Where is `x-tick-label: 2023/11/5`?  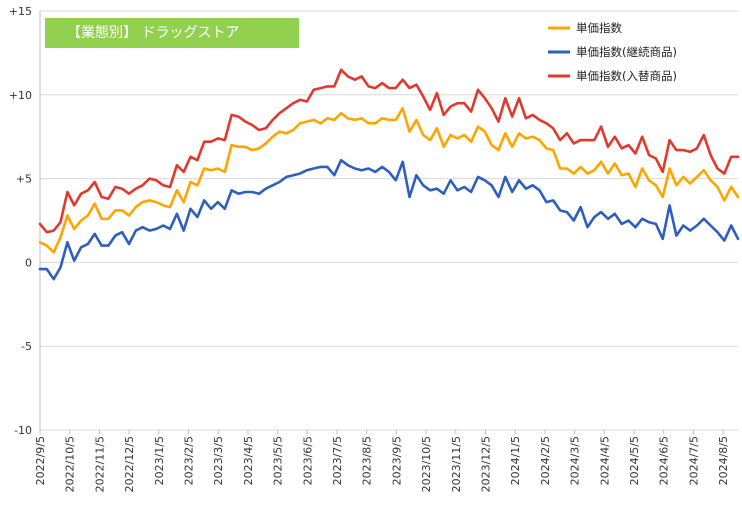 x-tick-label: 2023/11/5 is located at coordinates (456, 464).